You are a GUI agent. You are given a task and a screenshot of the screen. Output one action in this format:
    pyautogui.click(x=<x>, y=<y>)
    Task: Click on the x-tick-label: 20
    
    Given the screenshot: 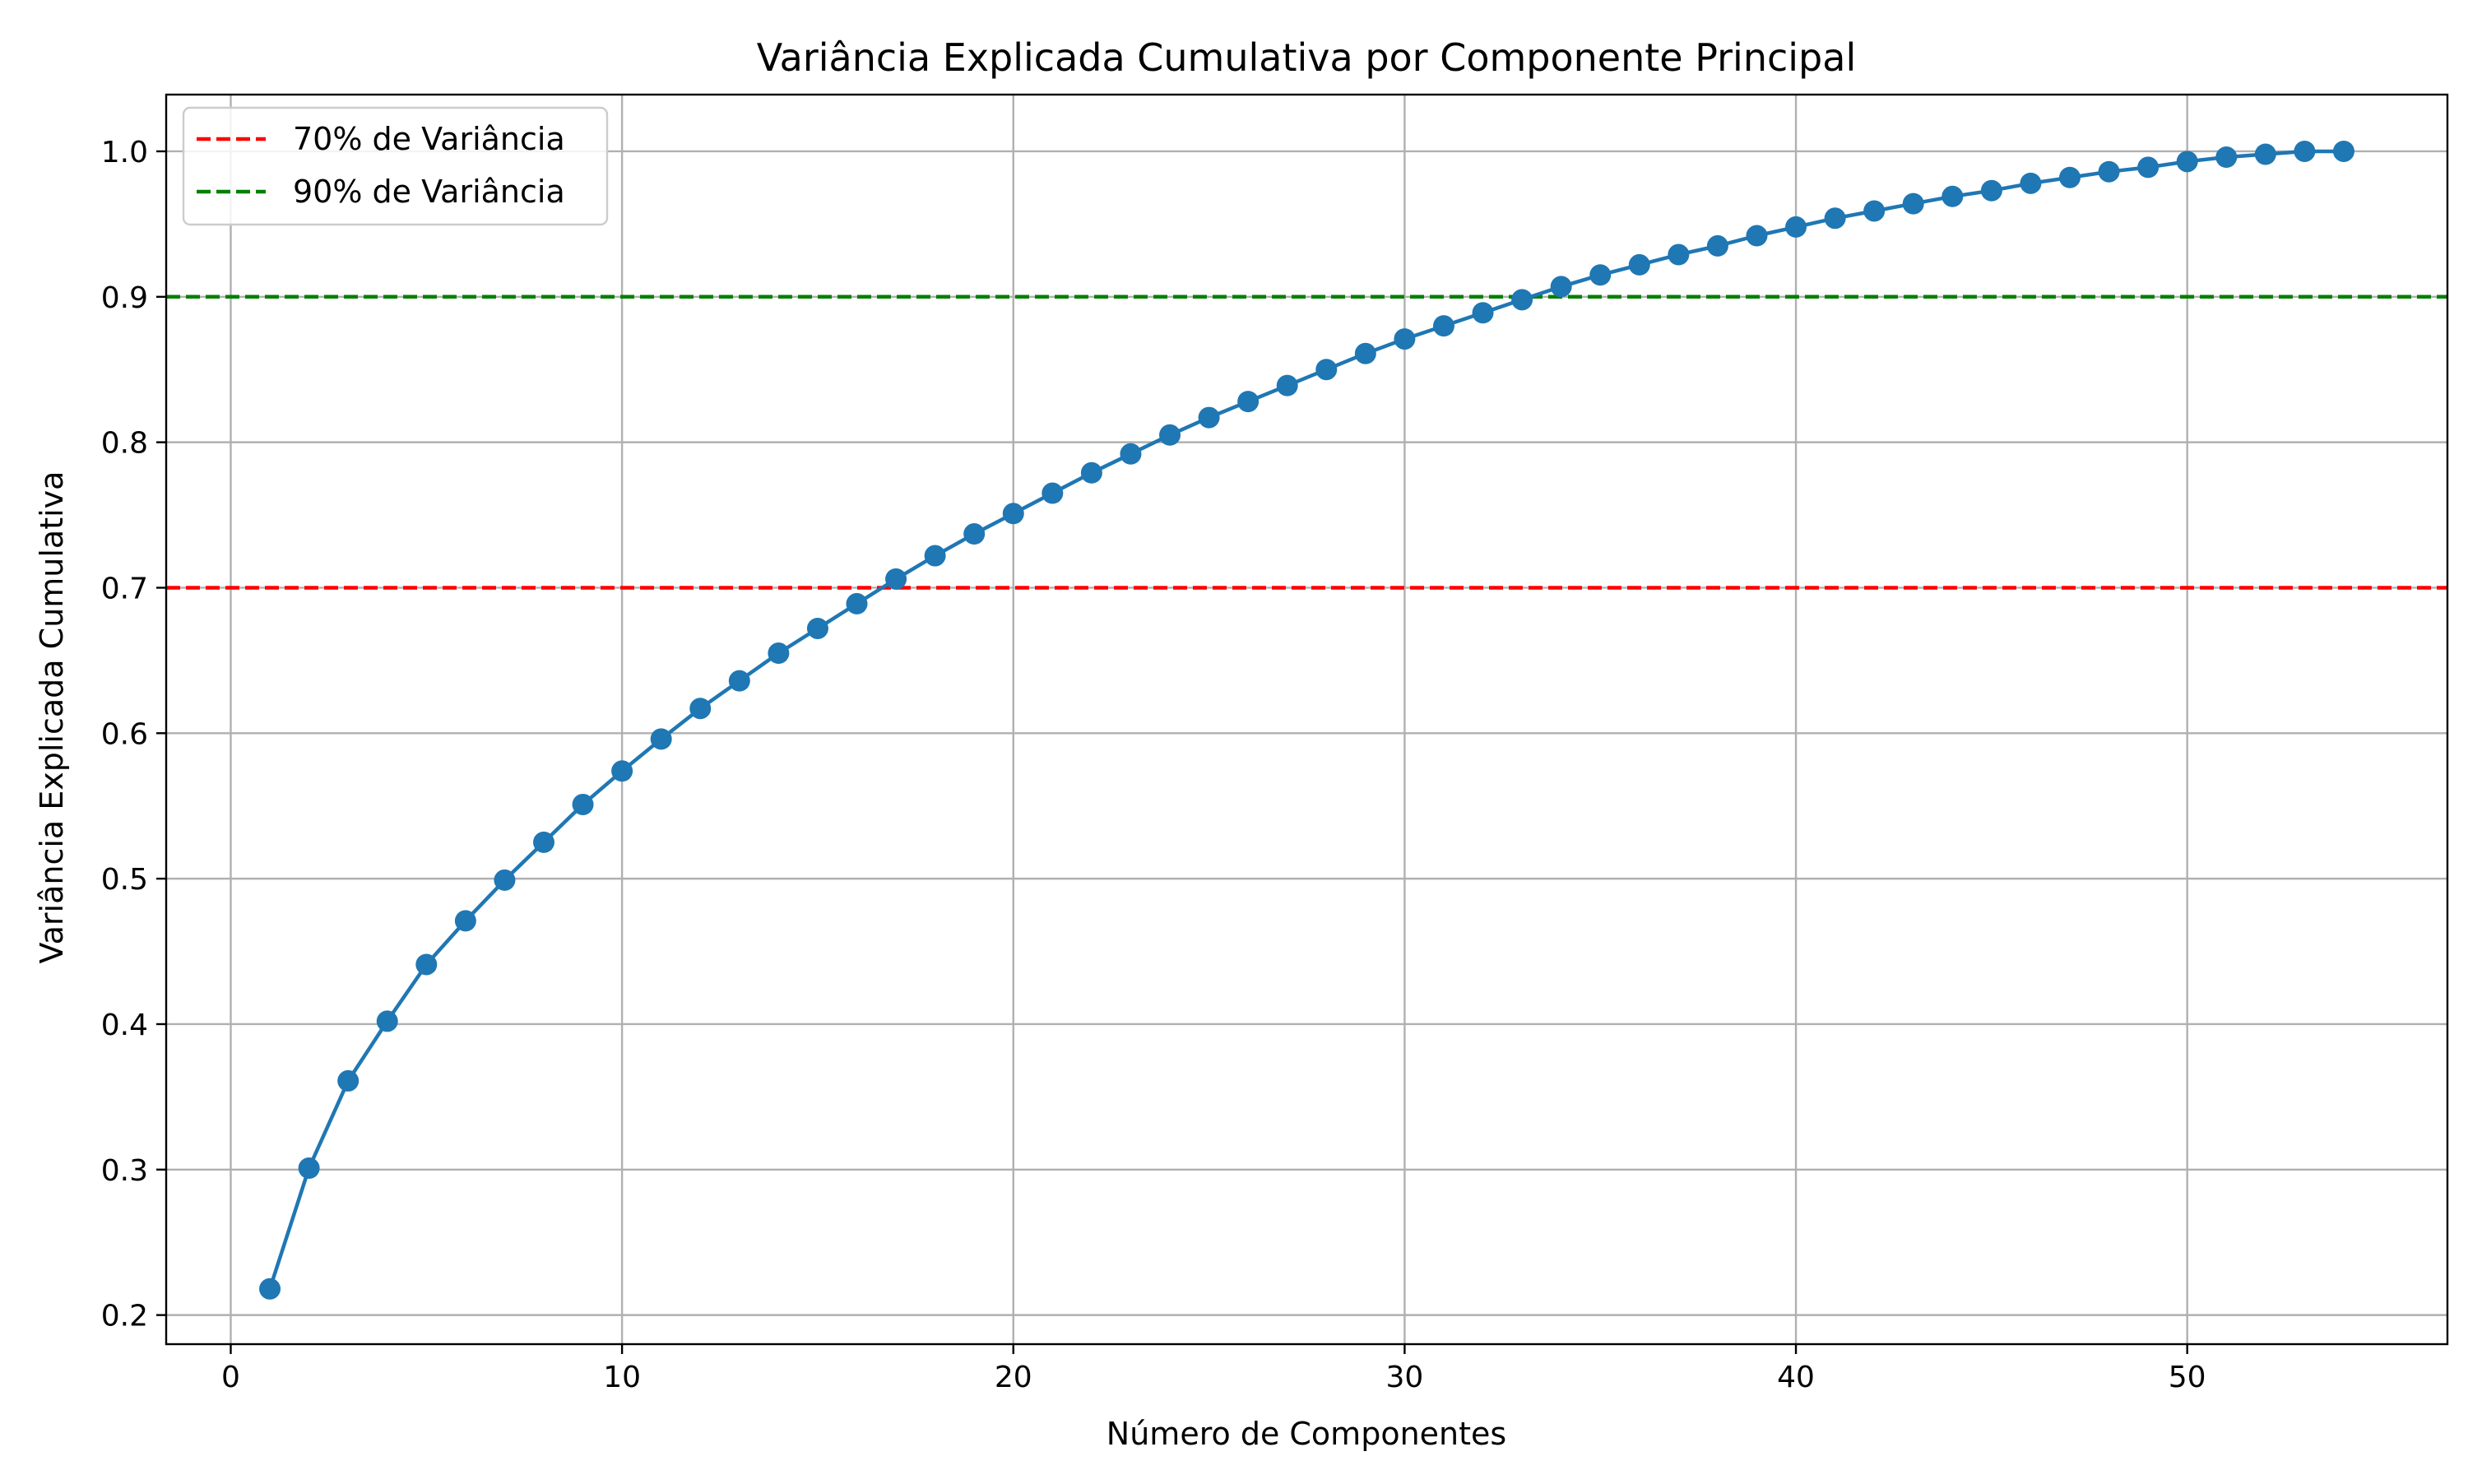 What is the action you would take?
    pyautogui.click(x=1013, y=1377)
    